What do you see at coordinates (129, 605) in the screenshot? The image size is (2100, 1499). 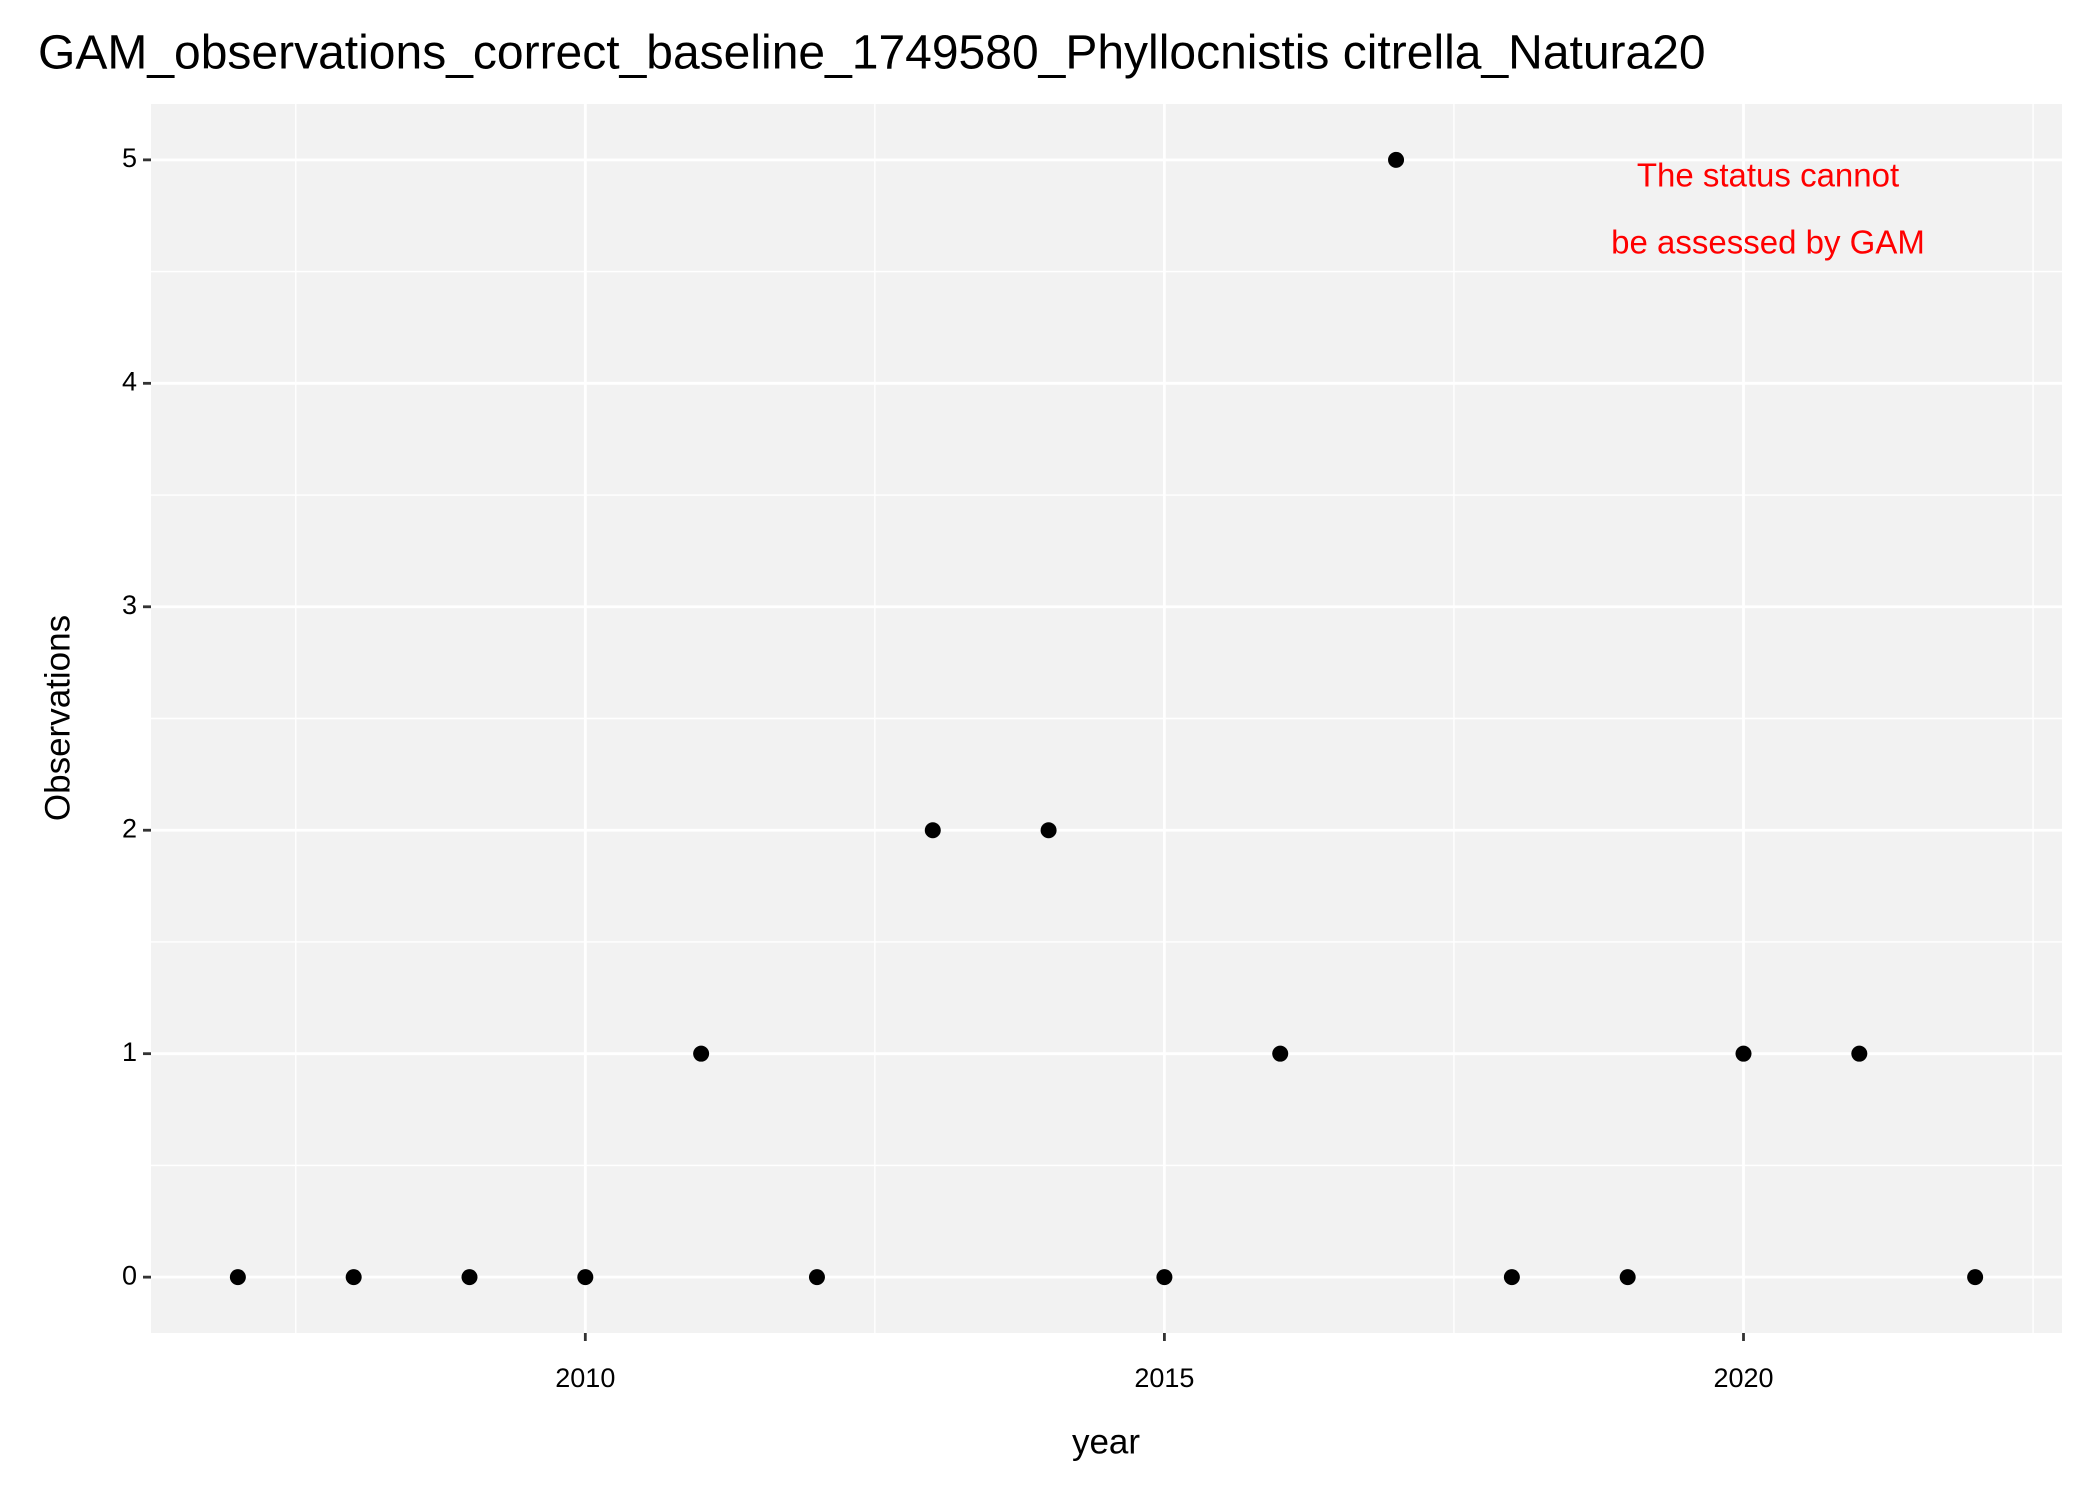 I see `y-tick-label: 3` at bounding box center [129, 605].